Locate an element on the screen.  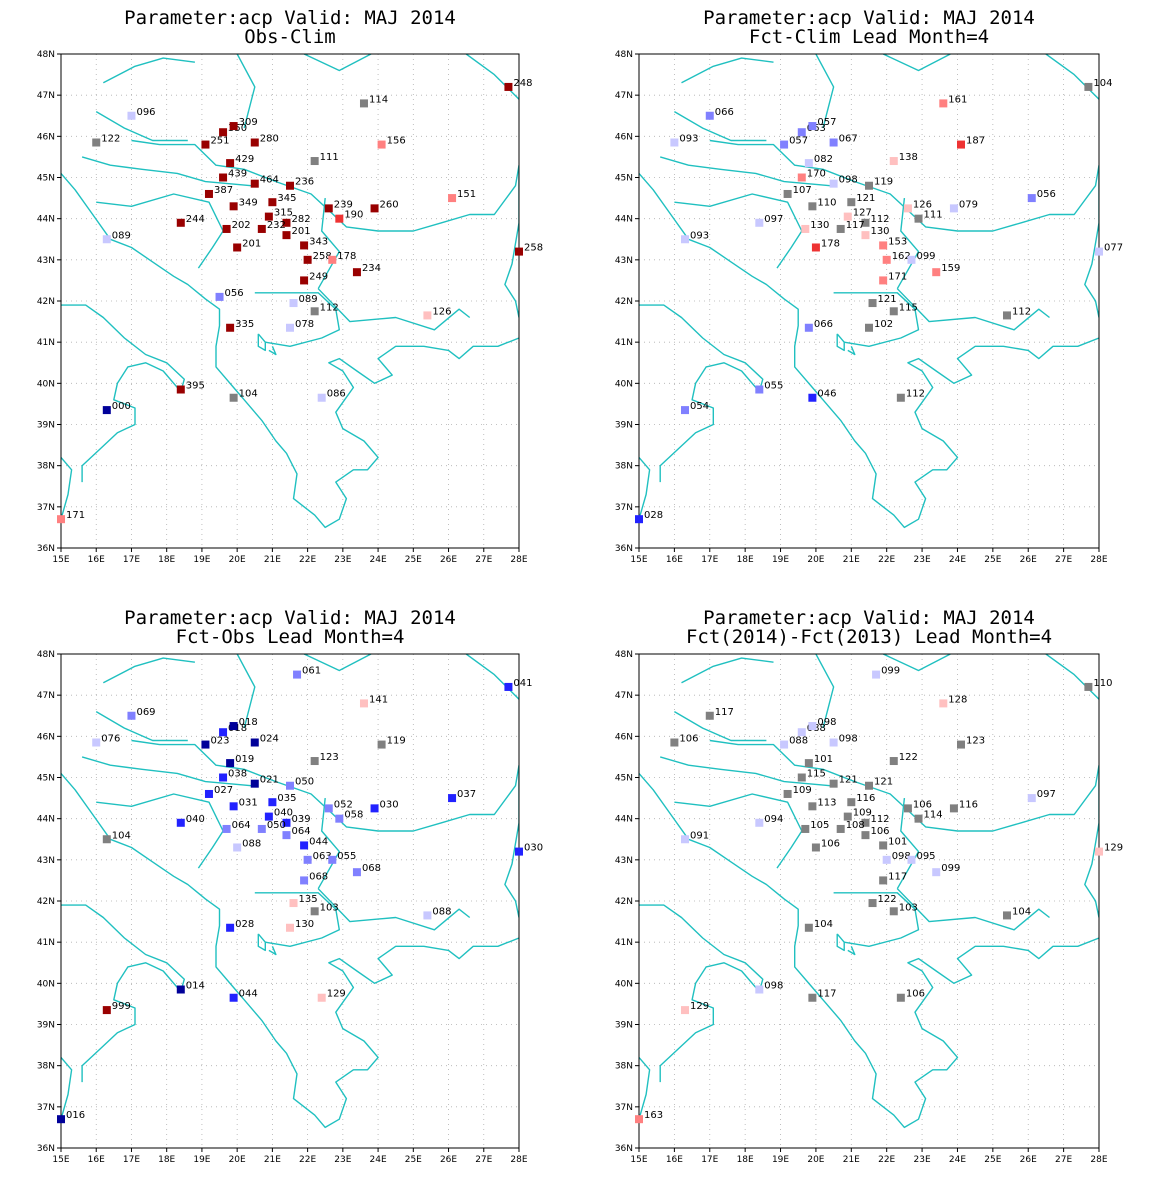
lon-tick-label: 22E is located at coordinates (307, 1160).